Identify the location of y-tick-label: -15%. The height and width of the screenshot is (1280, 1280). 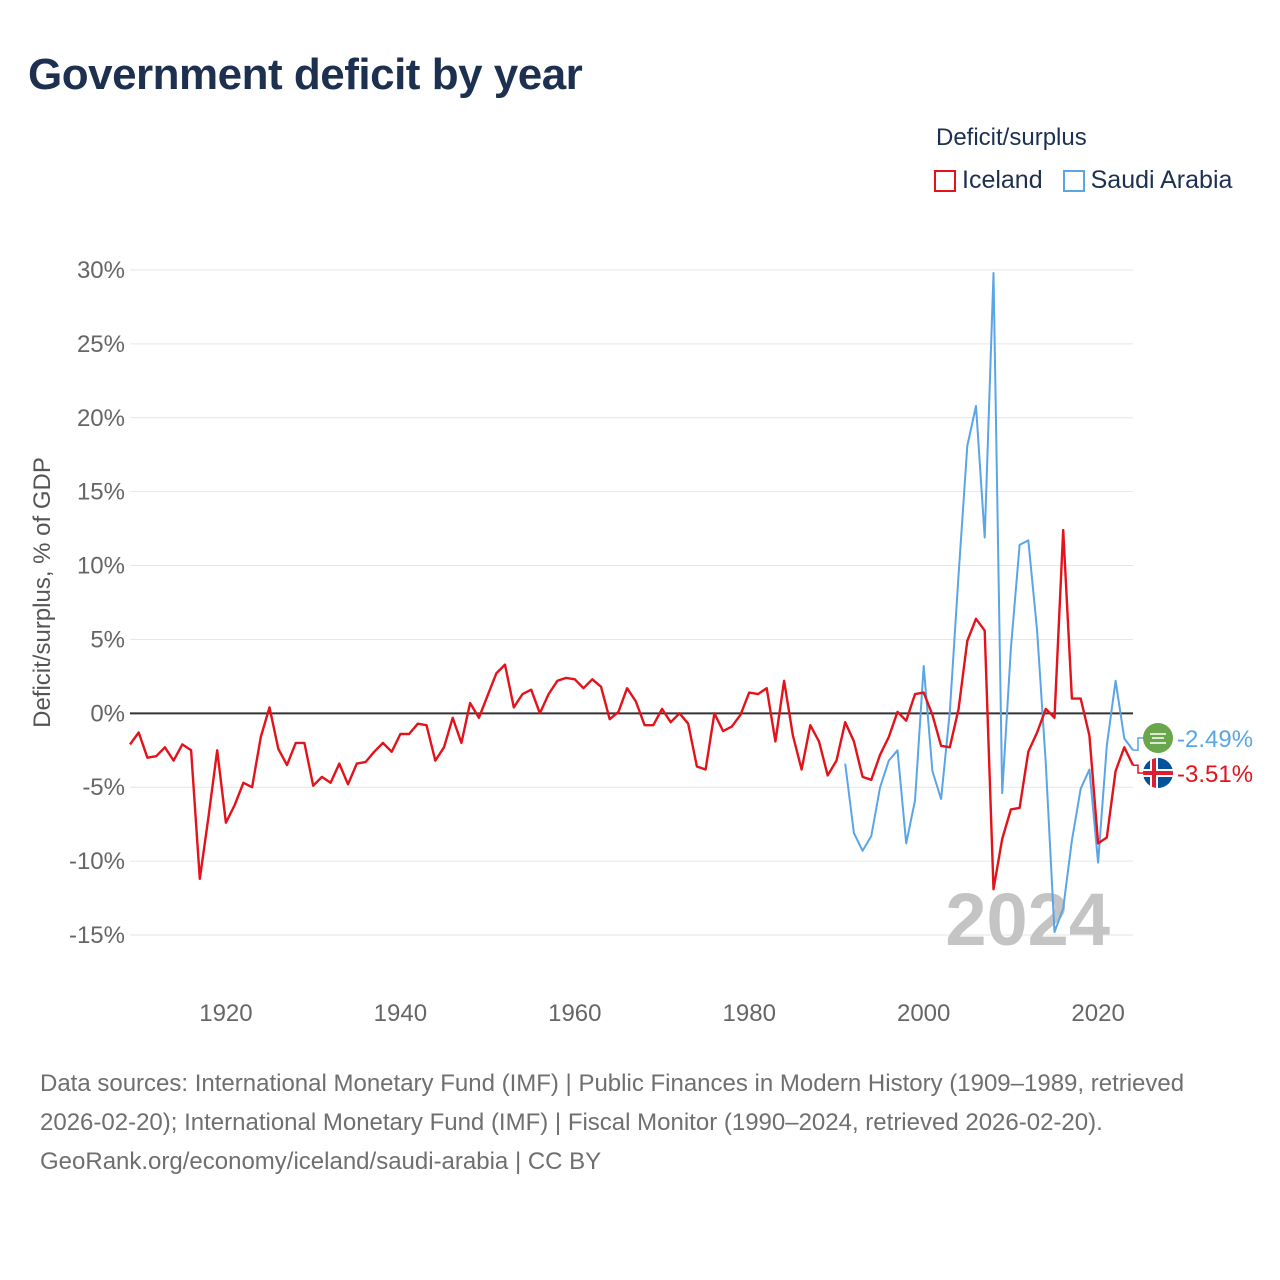
(97, 935).